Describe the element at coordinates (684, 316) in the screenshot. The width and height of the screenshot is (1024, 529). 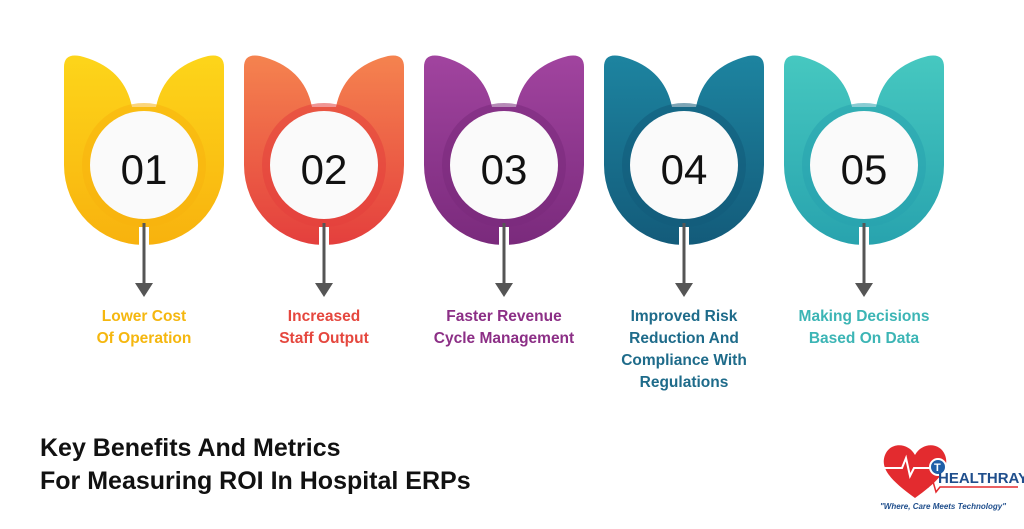
I see `label-line: Improved Risk` at that location.